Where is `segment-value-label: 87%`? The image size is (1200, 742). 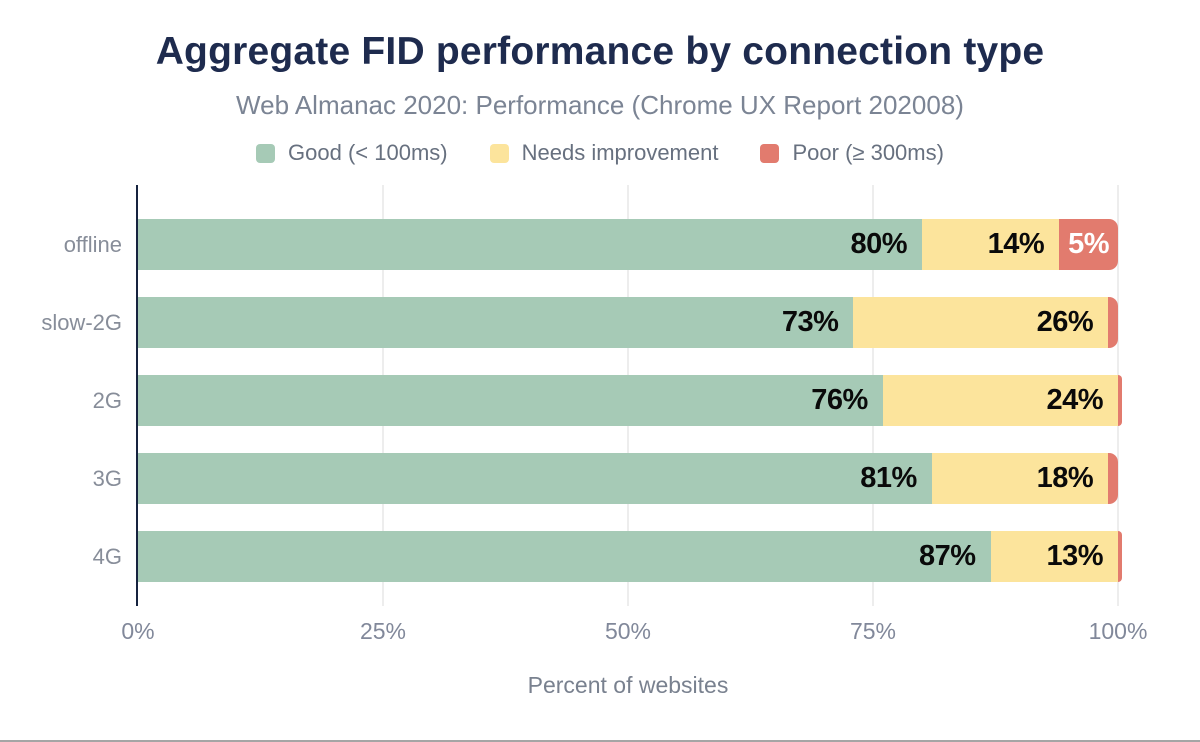 segment-value-label: 87% is located at coordinates (947, 556).